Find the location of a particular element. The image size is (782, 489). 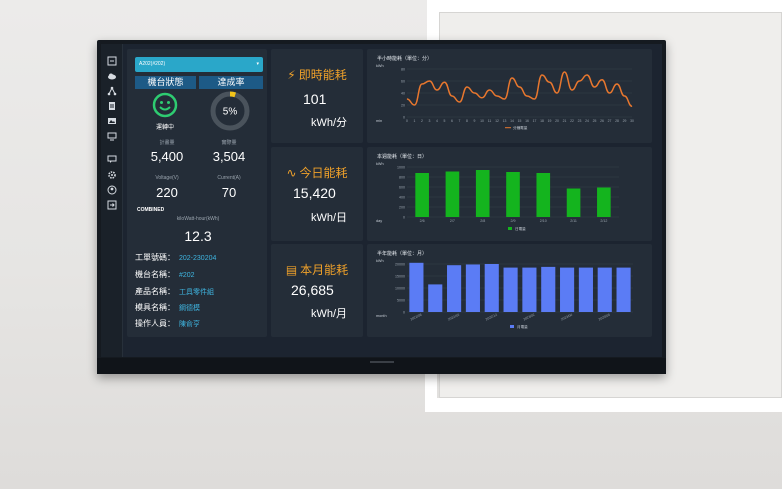

x-tick-label: 17 is located at coordinates (535, 121).